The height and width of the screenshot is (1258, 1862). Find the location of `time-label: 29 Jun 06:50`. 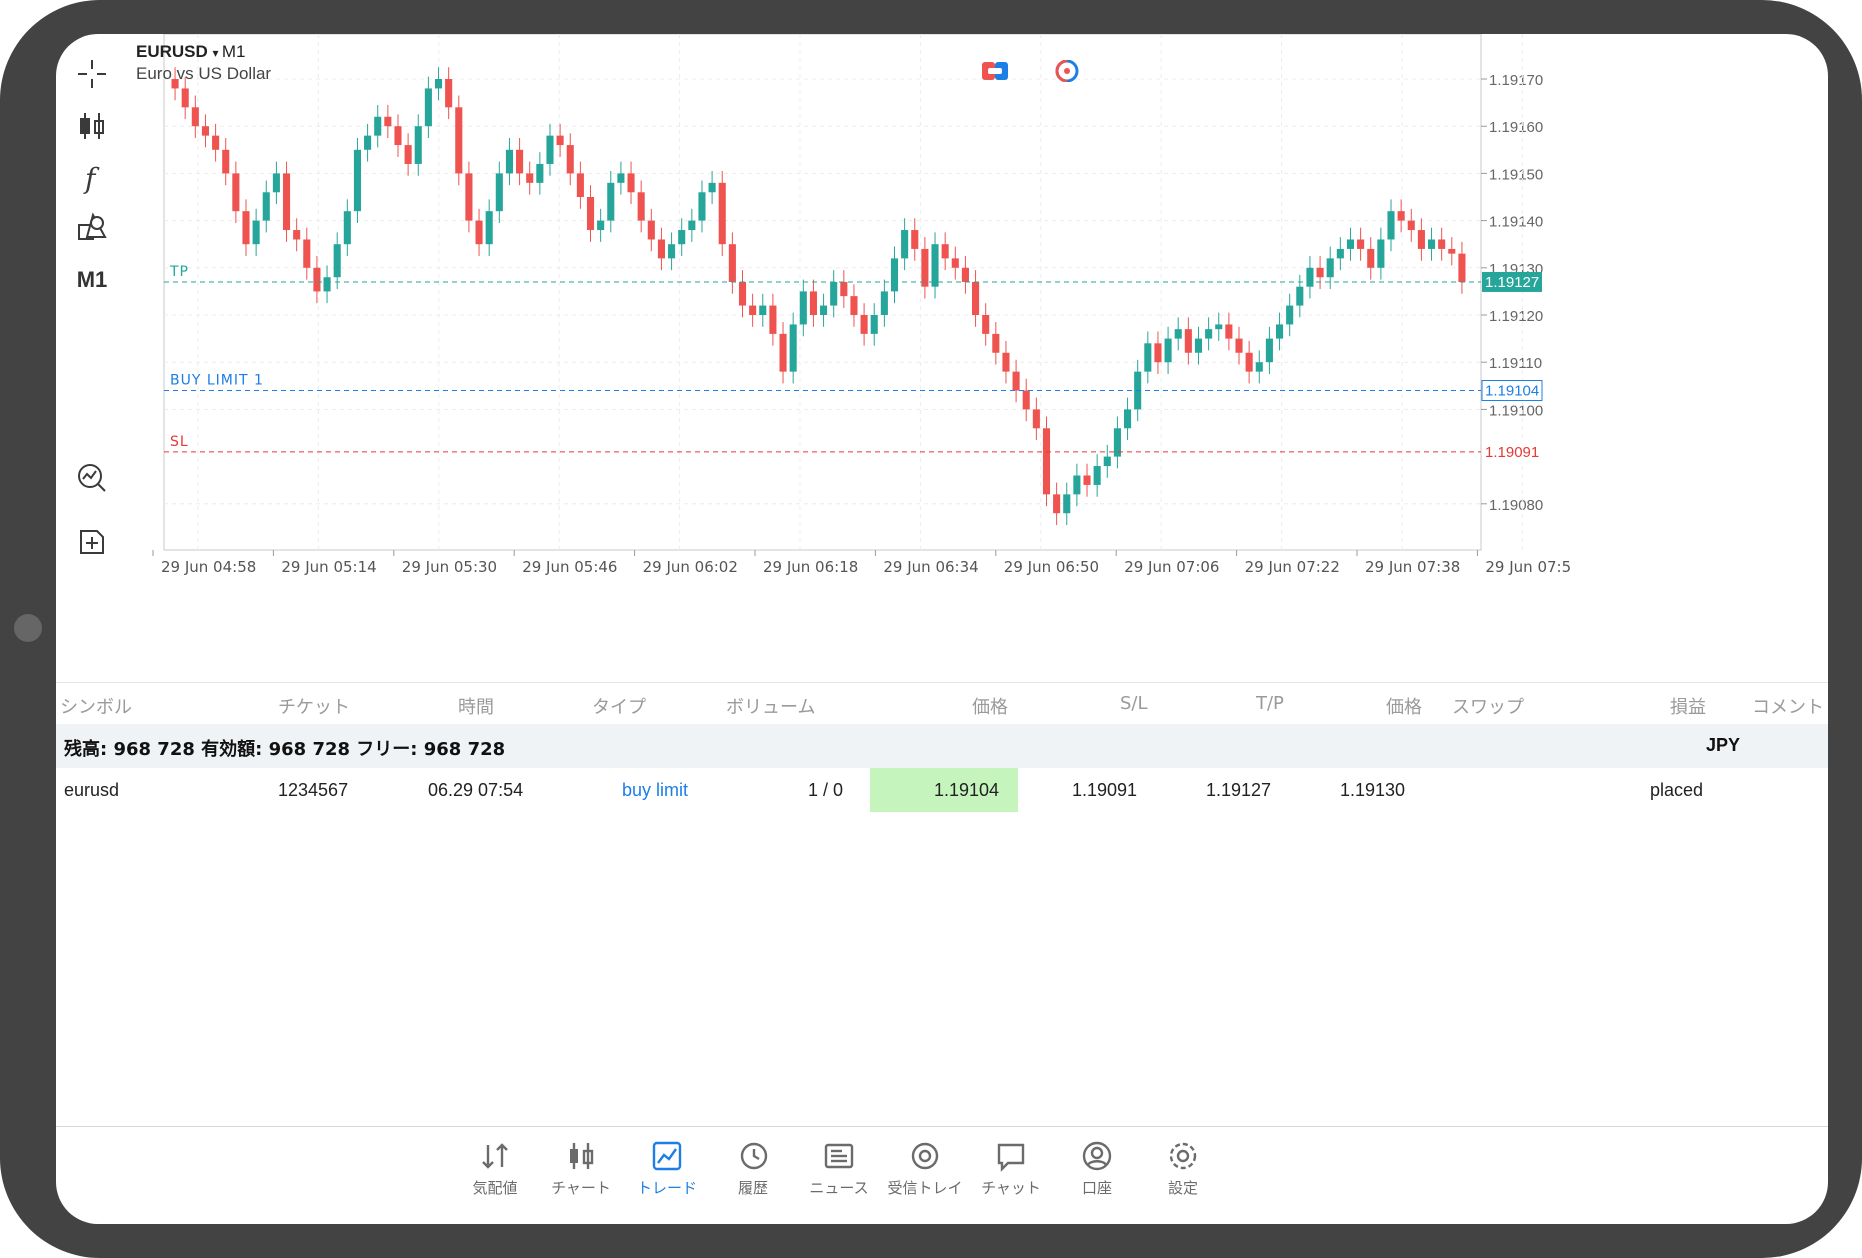

time-label: 29 Jun 06:50 is located at coordinates (1051, 567).